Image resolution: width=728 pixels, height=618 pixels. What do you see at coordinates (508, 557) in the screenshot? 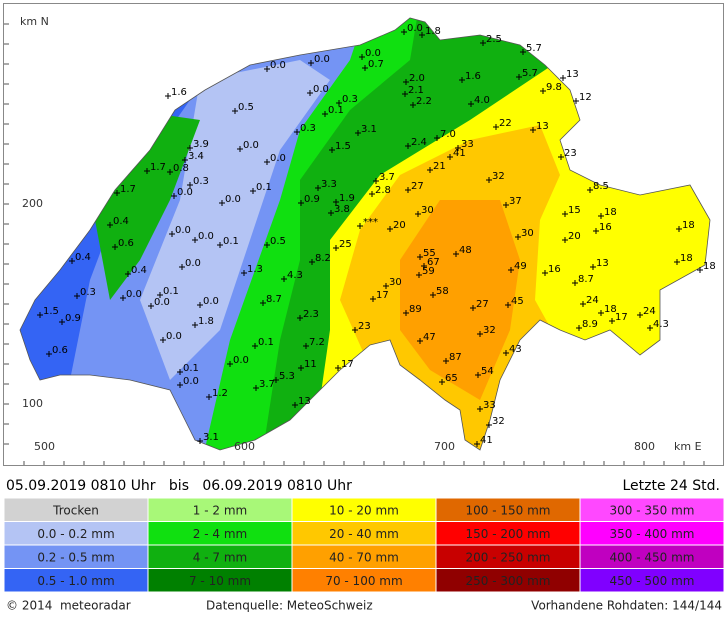
I see `legend-label: 200 - 250 mm` at bounding box center [508, 557].